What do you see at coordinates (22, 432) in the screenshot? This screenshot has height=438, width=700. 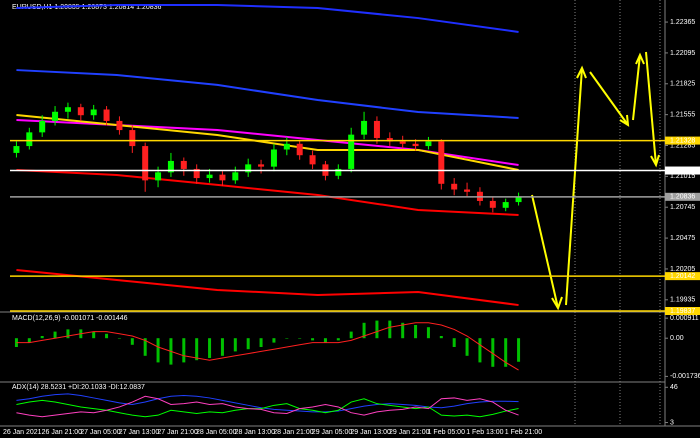 I see `x-tick-label: 26 Jan 2021` at bounding box center [22, 432].